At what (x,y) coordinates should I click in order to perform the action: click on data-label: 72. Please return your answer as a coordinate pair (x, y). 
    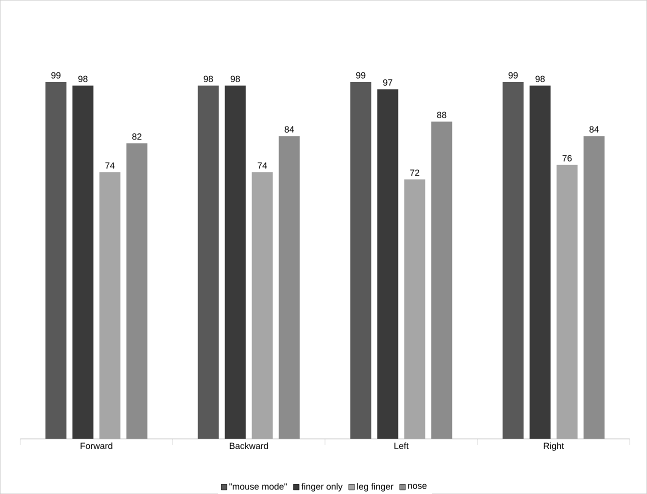
    Looking at the image, I should click on (415, 173).